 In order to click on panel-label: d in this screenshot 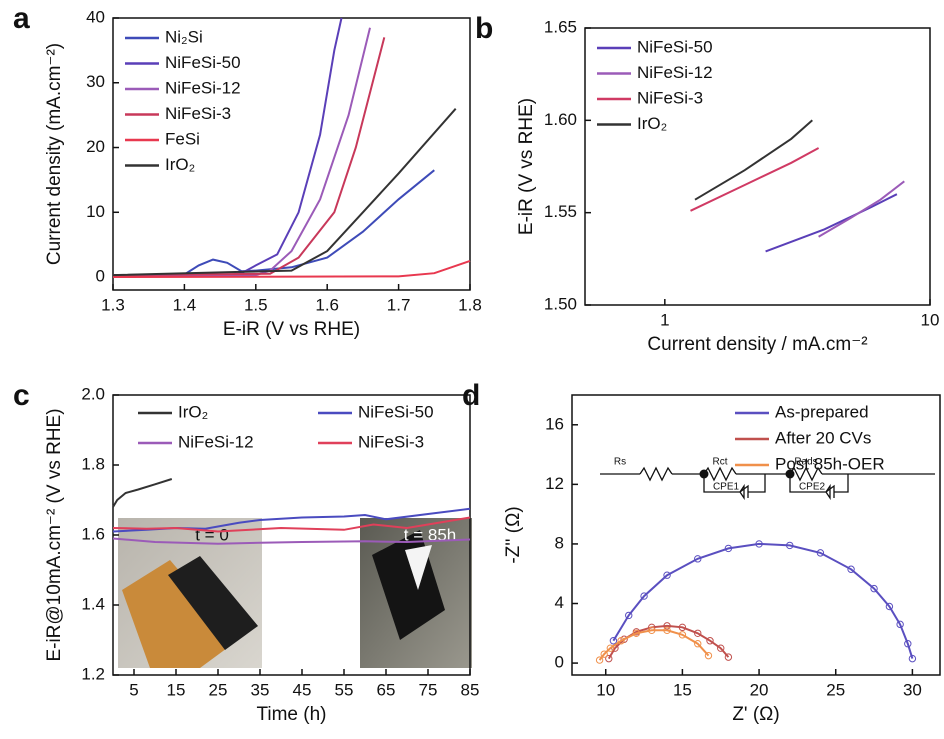, I will do `click(471, 395)`.